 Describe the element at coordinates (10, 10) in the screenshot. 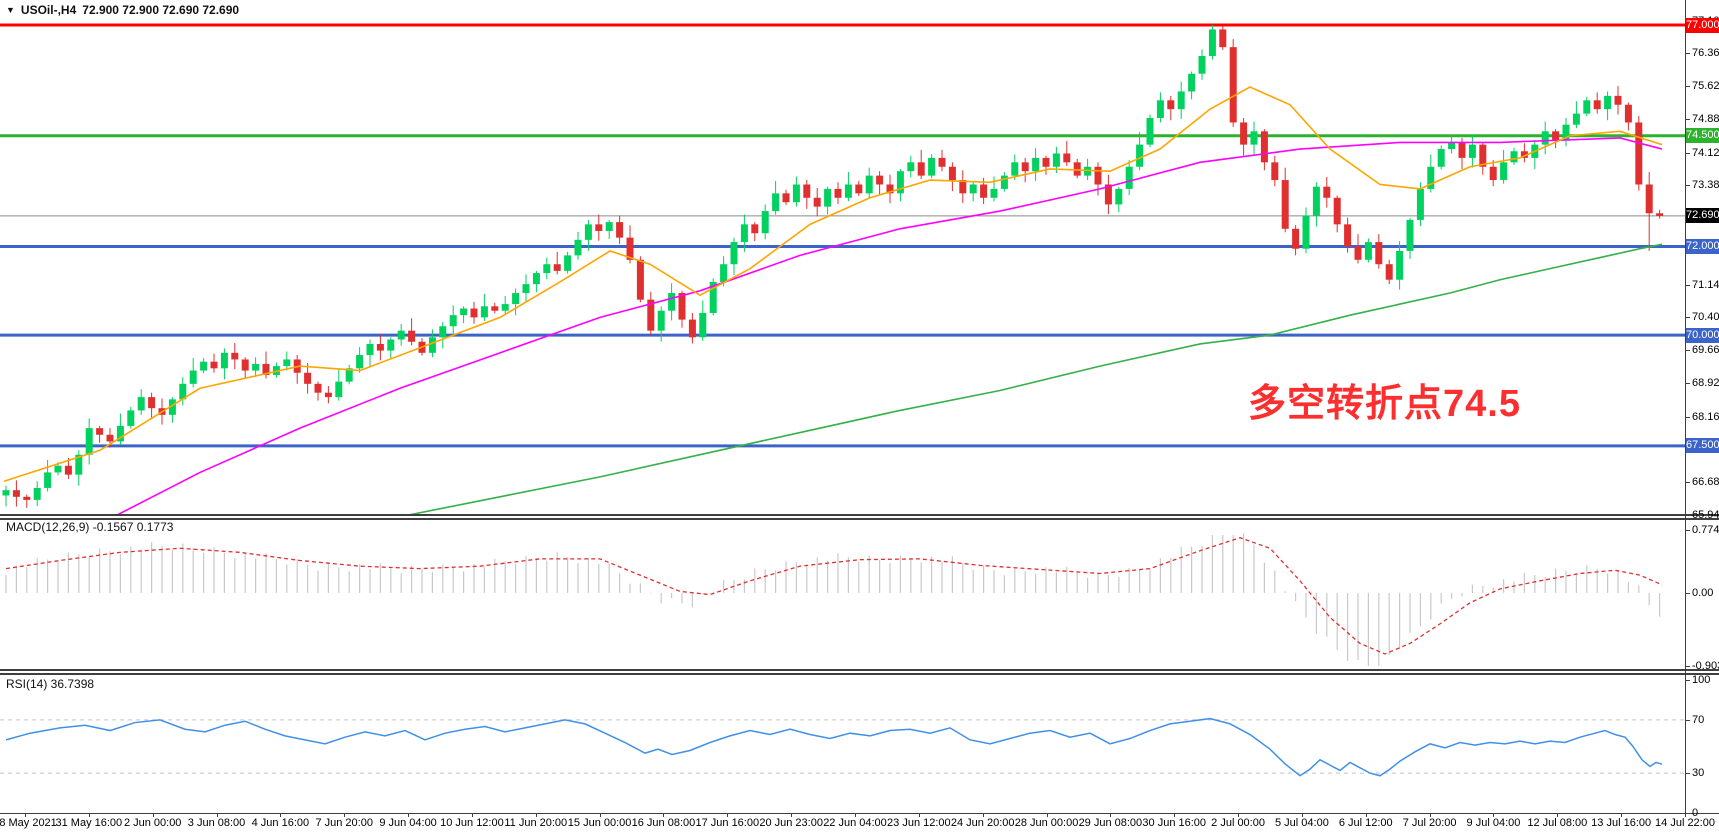

I see `symbol-dropdown-icon: ▼` at that location.